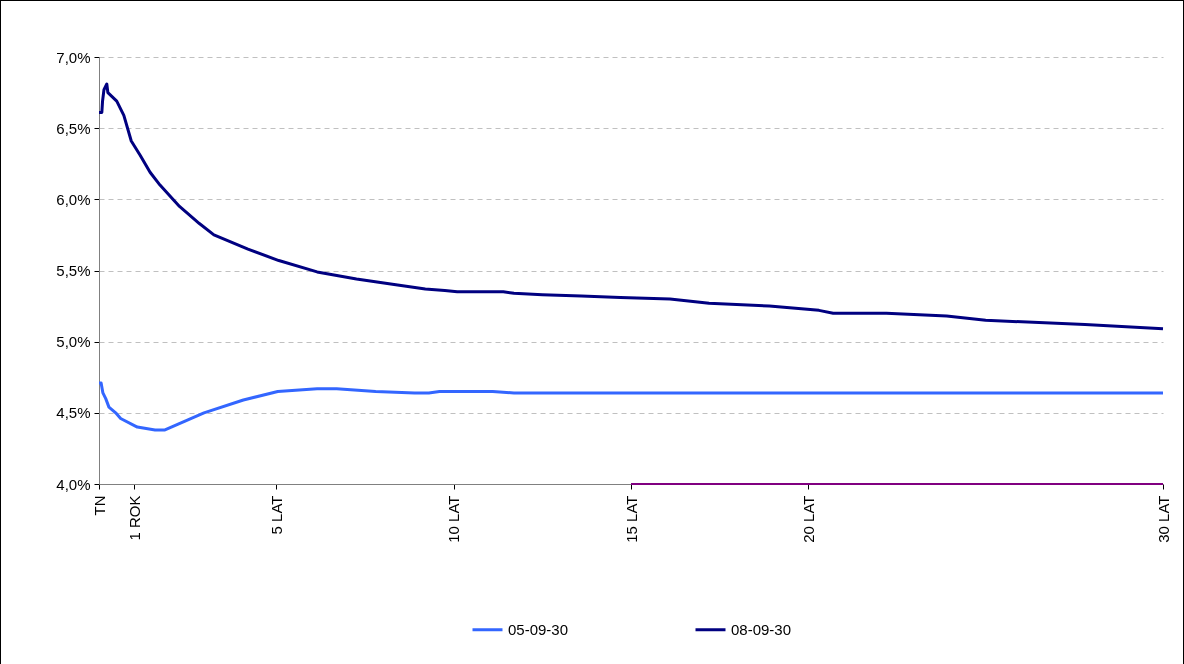 The width and height of the screenshot is (1184, 664). What do you see at coordinates (631, 406) in the screenshot?
I see `line-series` at bounding box center [631, 406].